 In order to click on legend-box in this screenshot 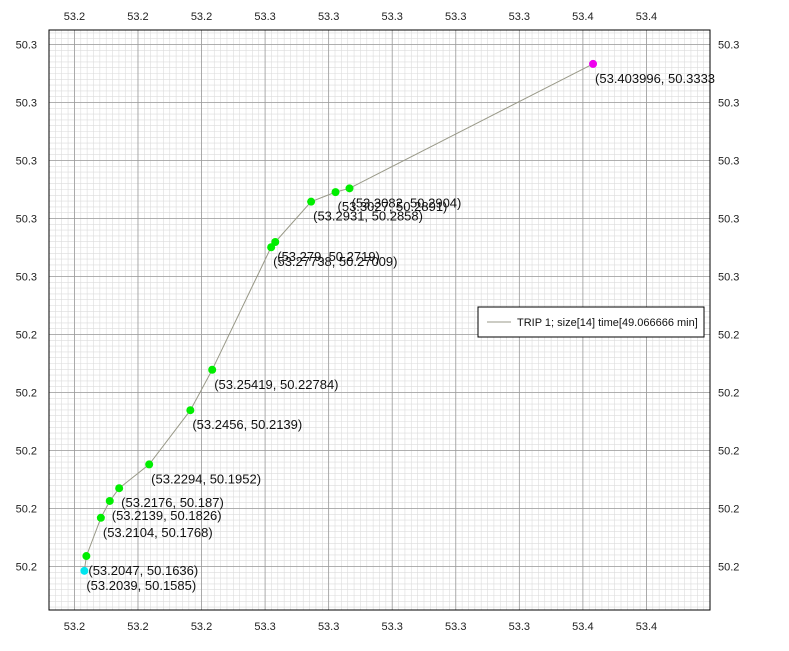, I will do `click(591, 322)`.